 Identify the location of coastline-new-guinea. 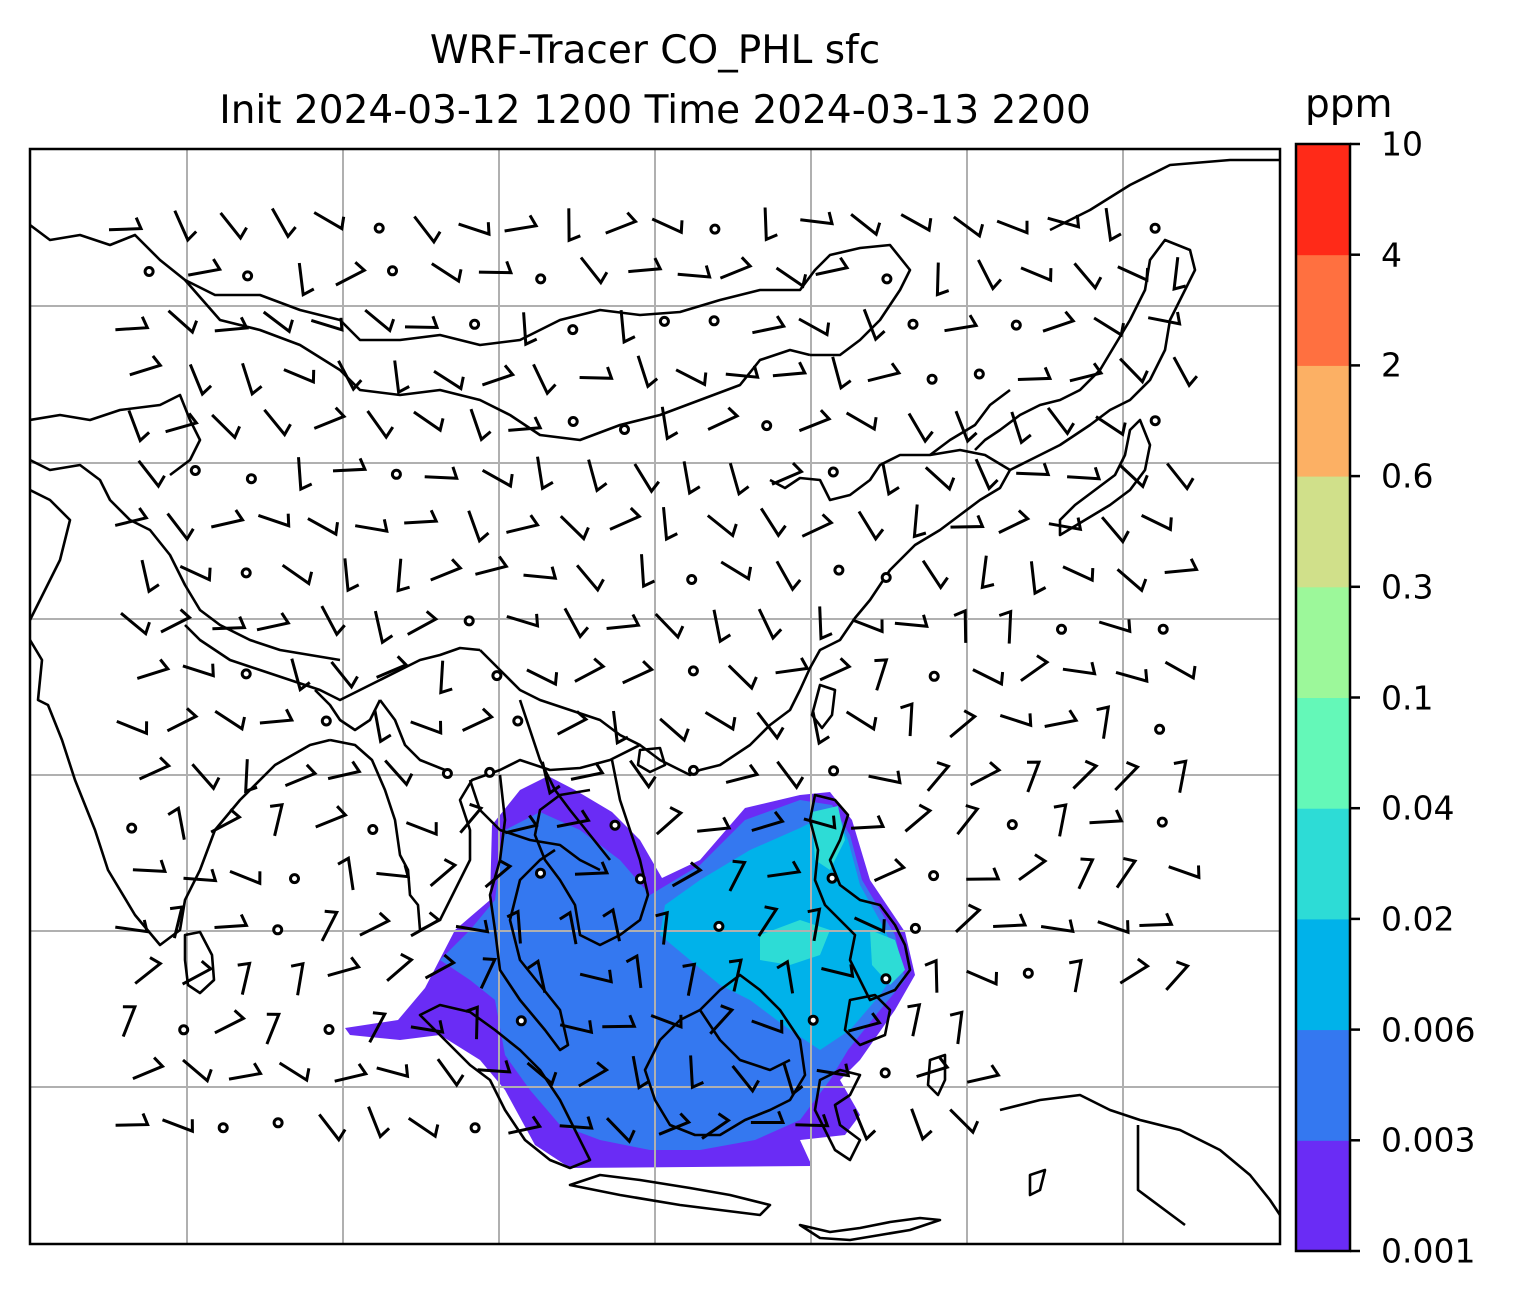
(1139, 1154).